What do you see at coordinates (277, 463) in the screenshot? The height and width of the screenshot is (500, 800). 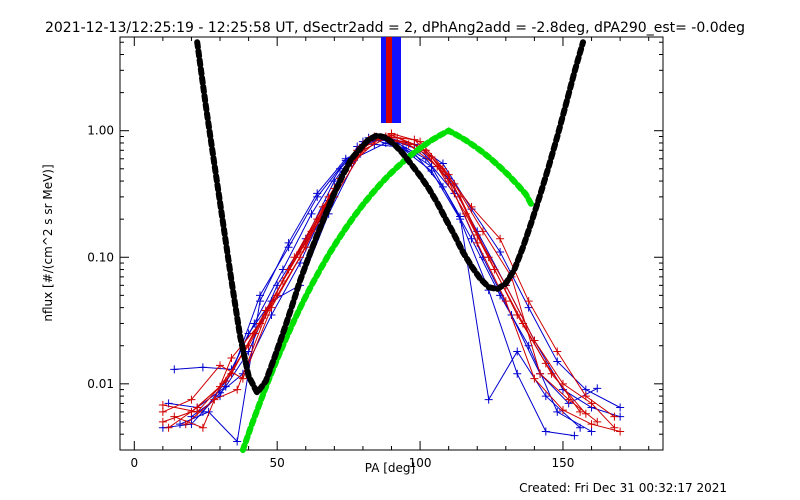 I see `x-tick-label: 50` at bounding box center [277, 463].